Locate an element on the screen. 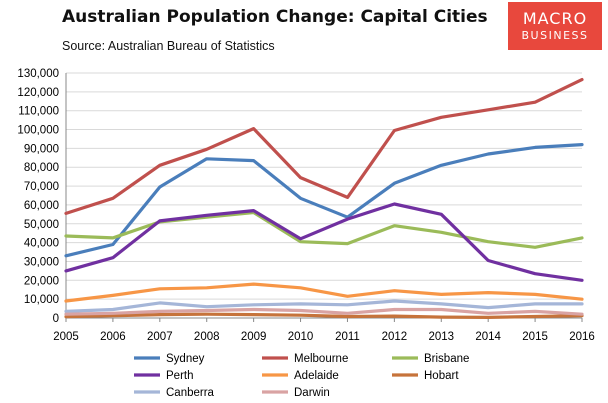 The height and width of the screenshot is (403, 608). legend-label-brisbane: Brisbane is located at coordinates (446, 359).